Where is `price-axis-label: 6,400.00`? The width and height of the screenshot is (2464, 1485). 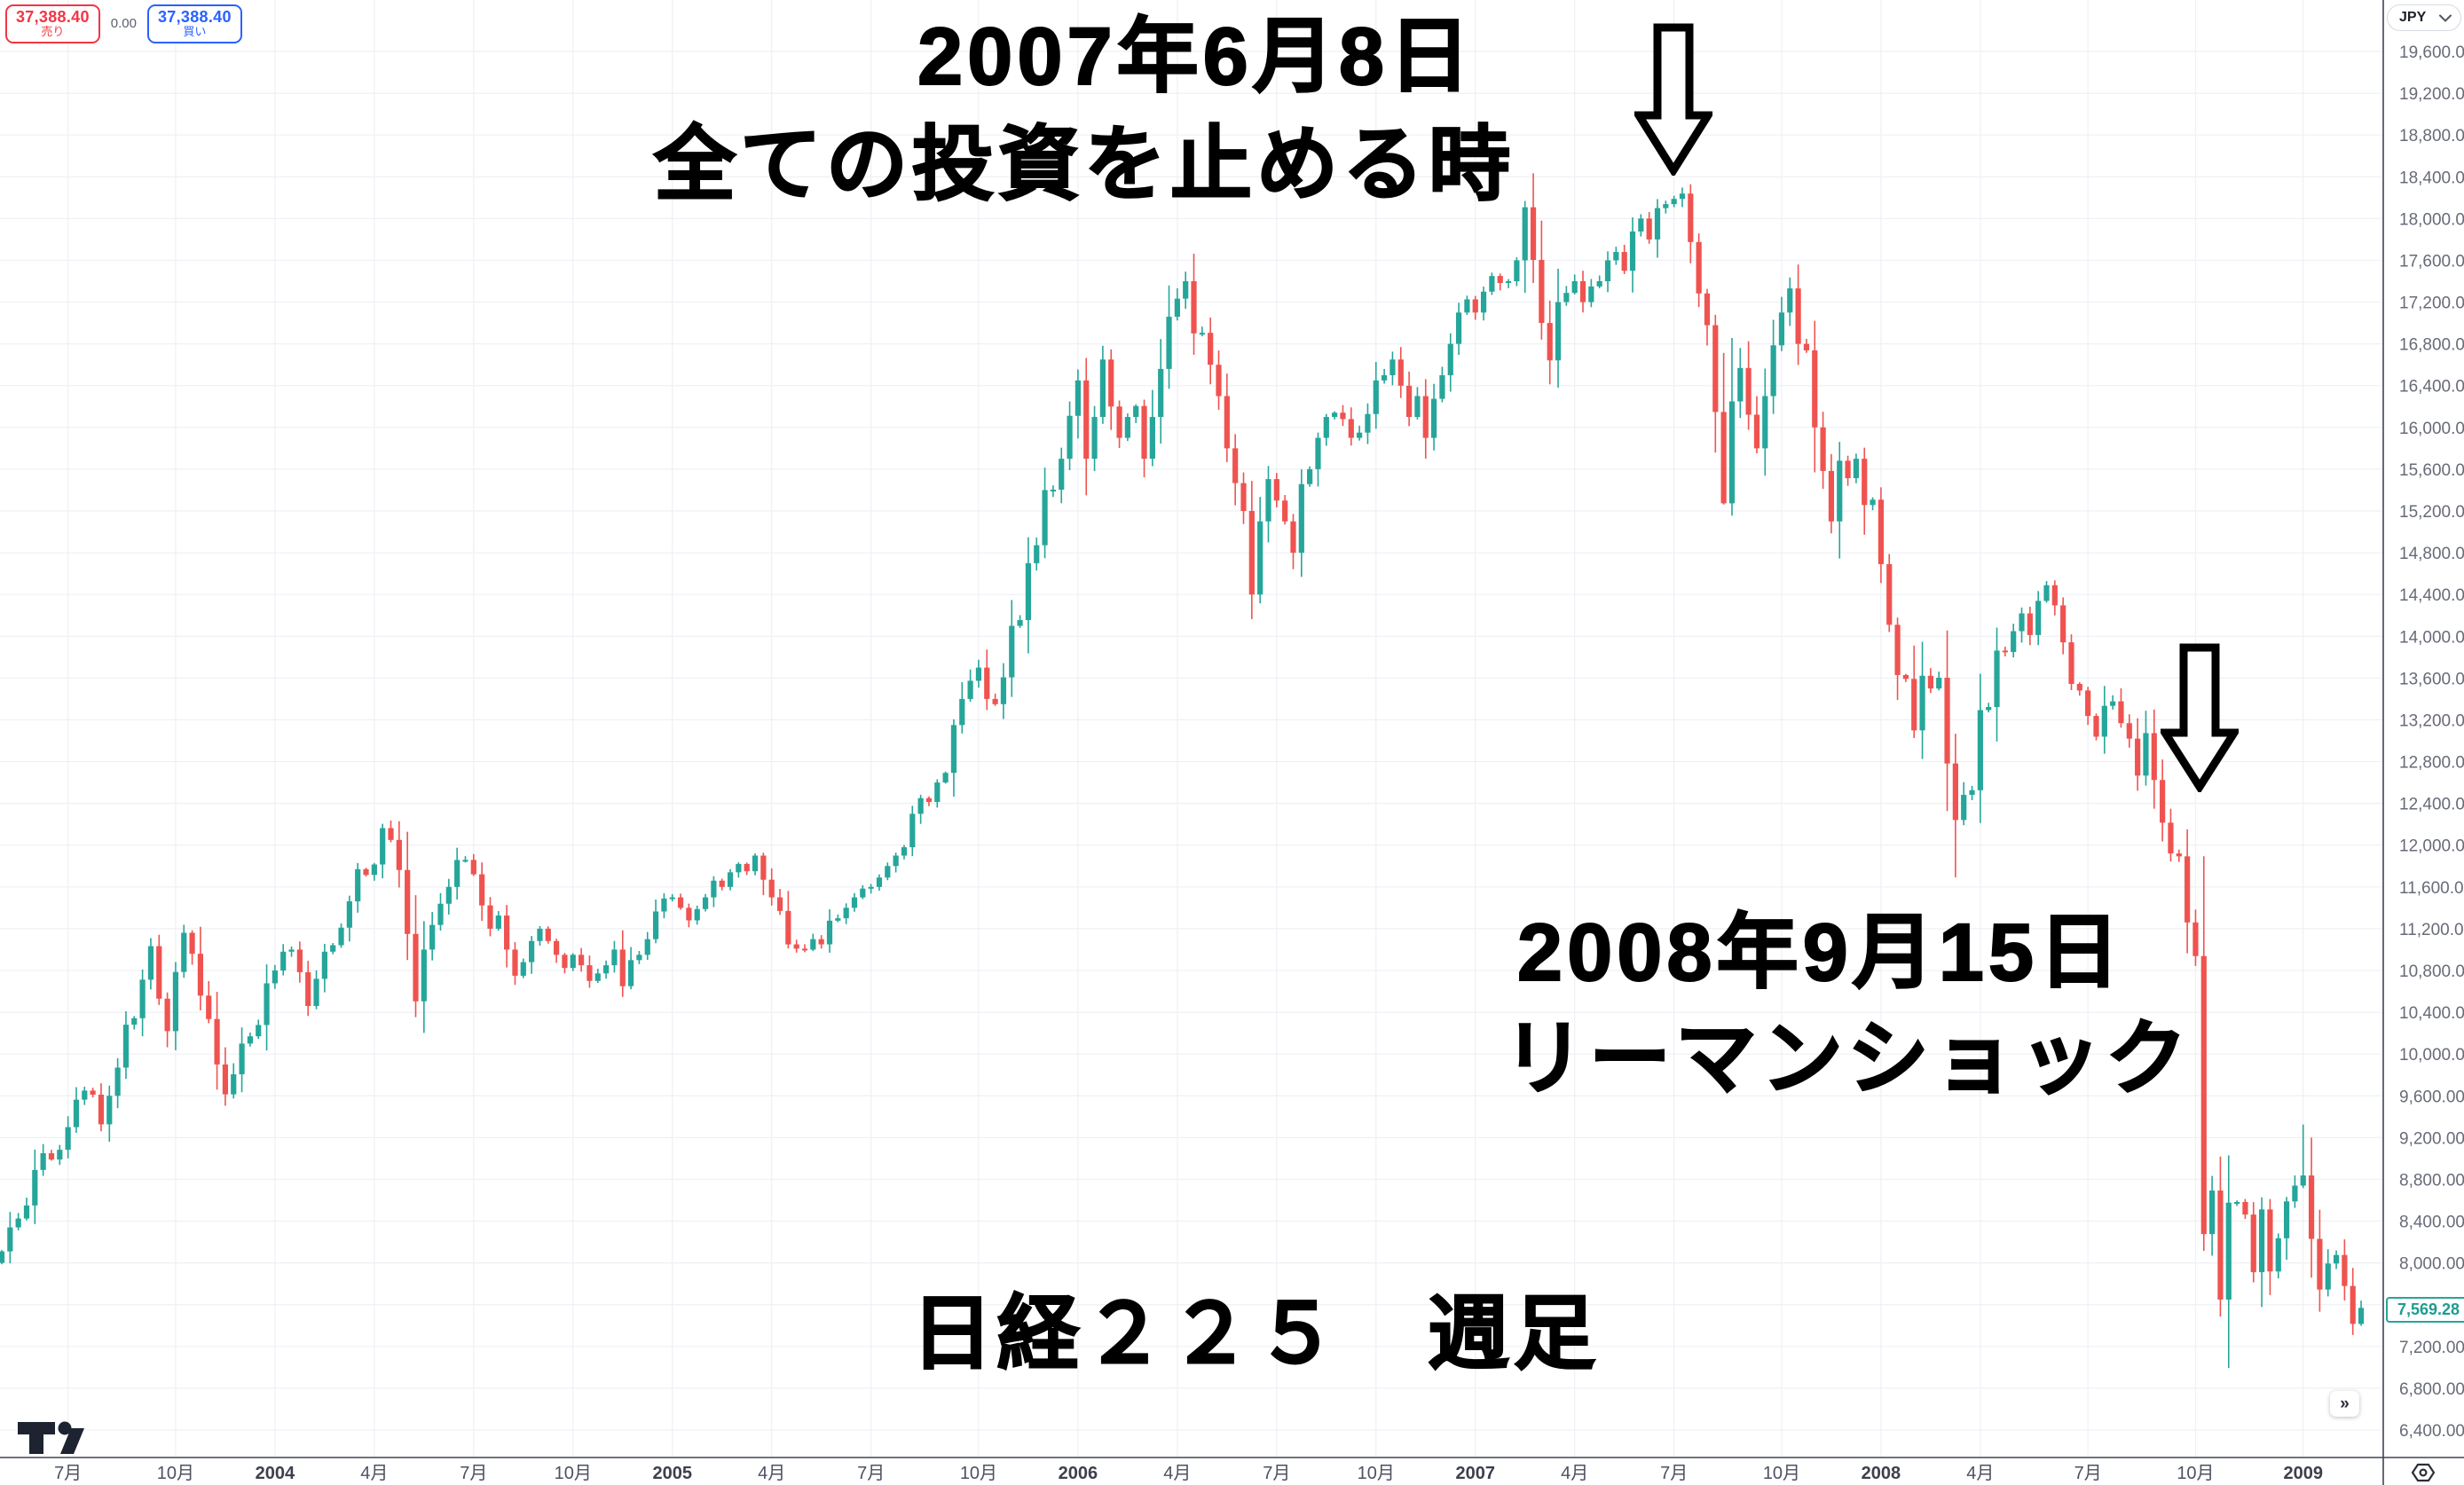
price-axis-label: 6,400.00 is located at coordinates (2431, 1431).